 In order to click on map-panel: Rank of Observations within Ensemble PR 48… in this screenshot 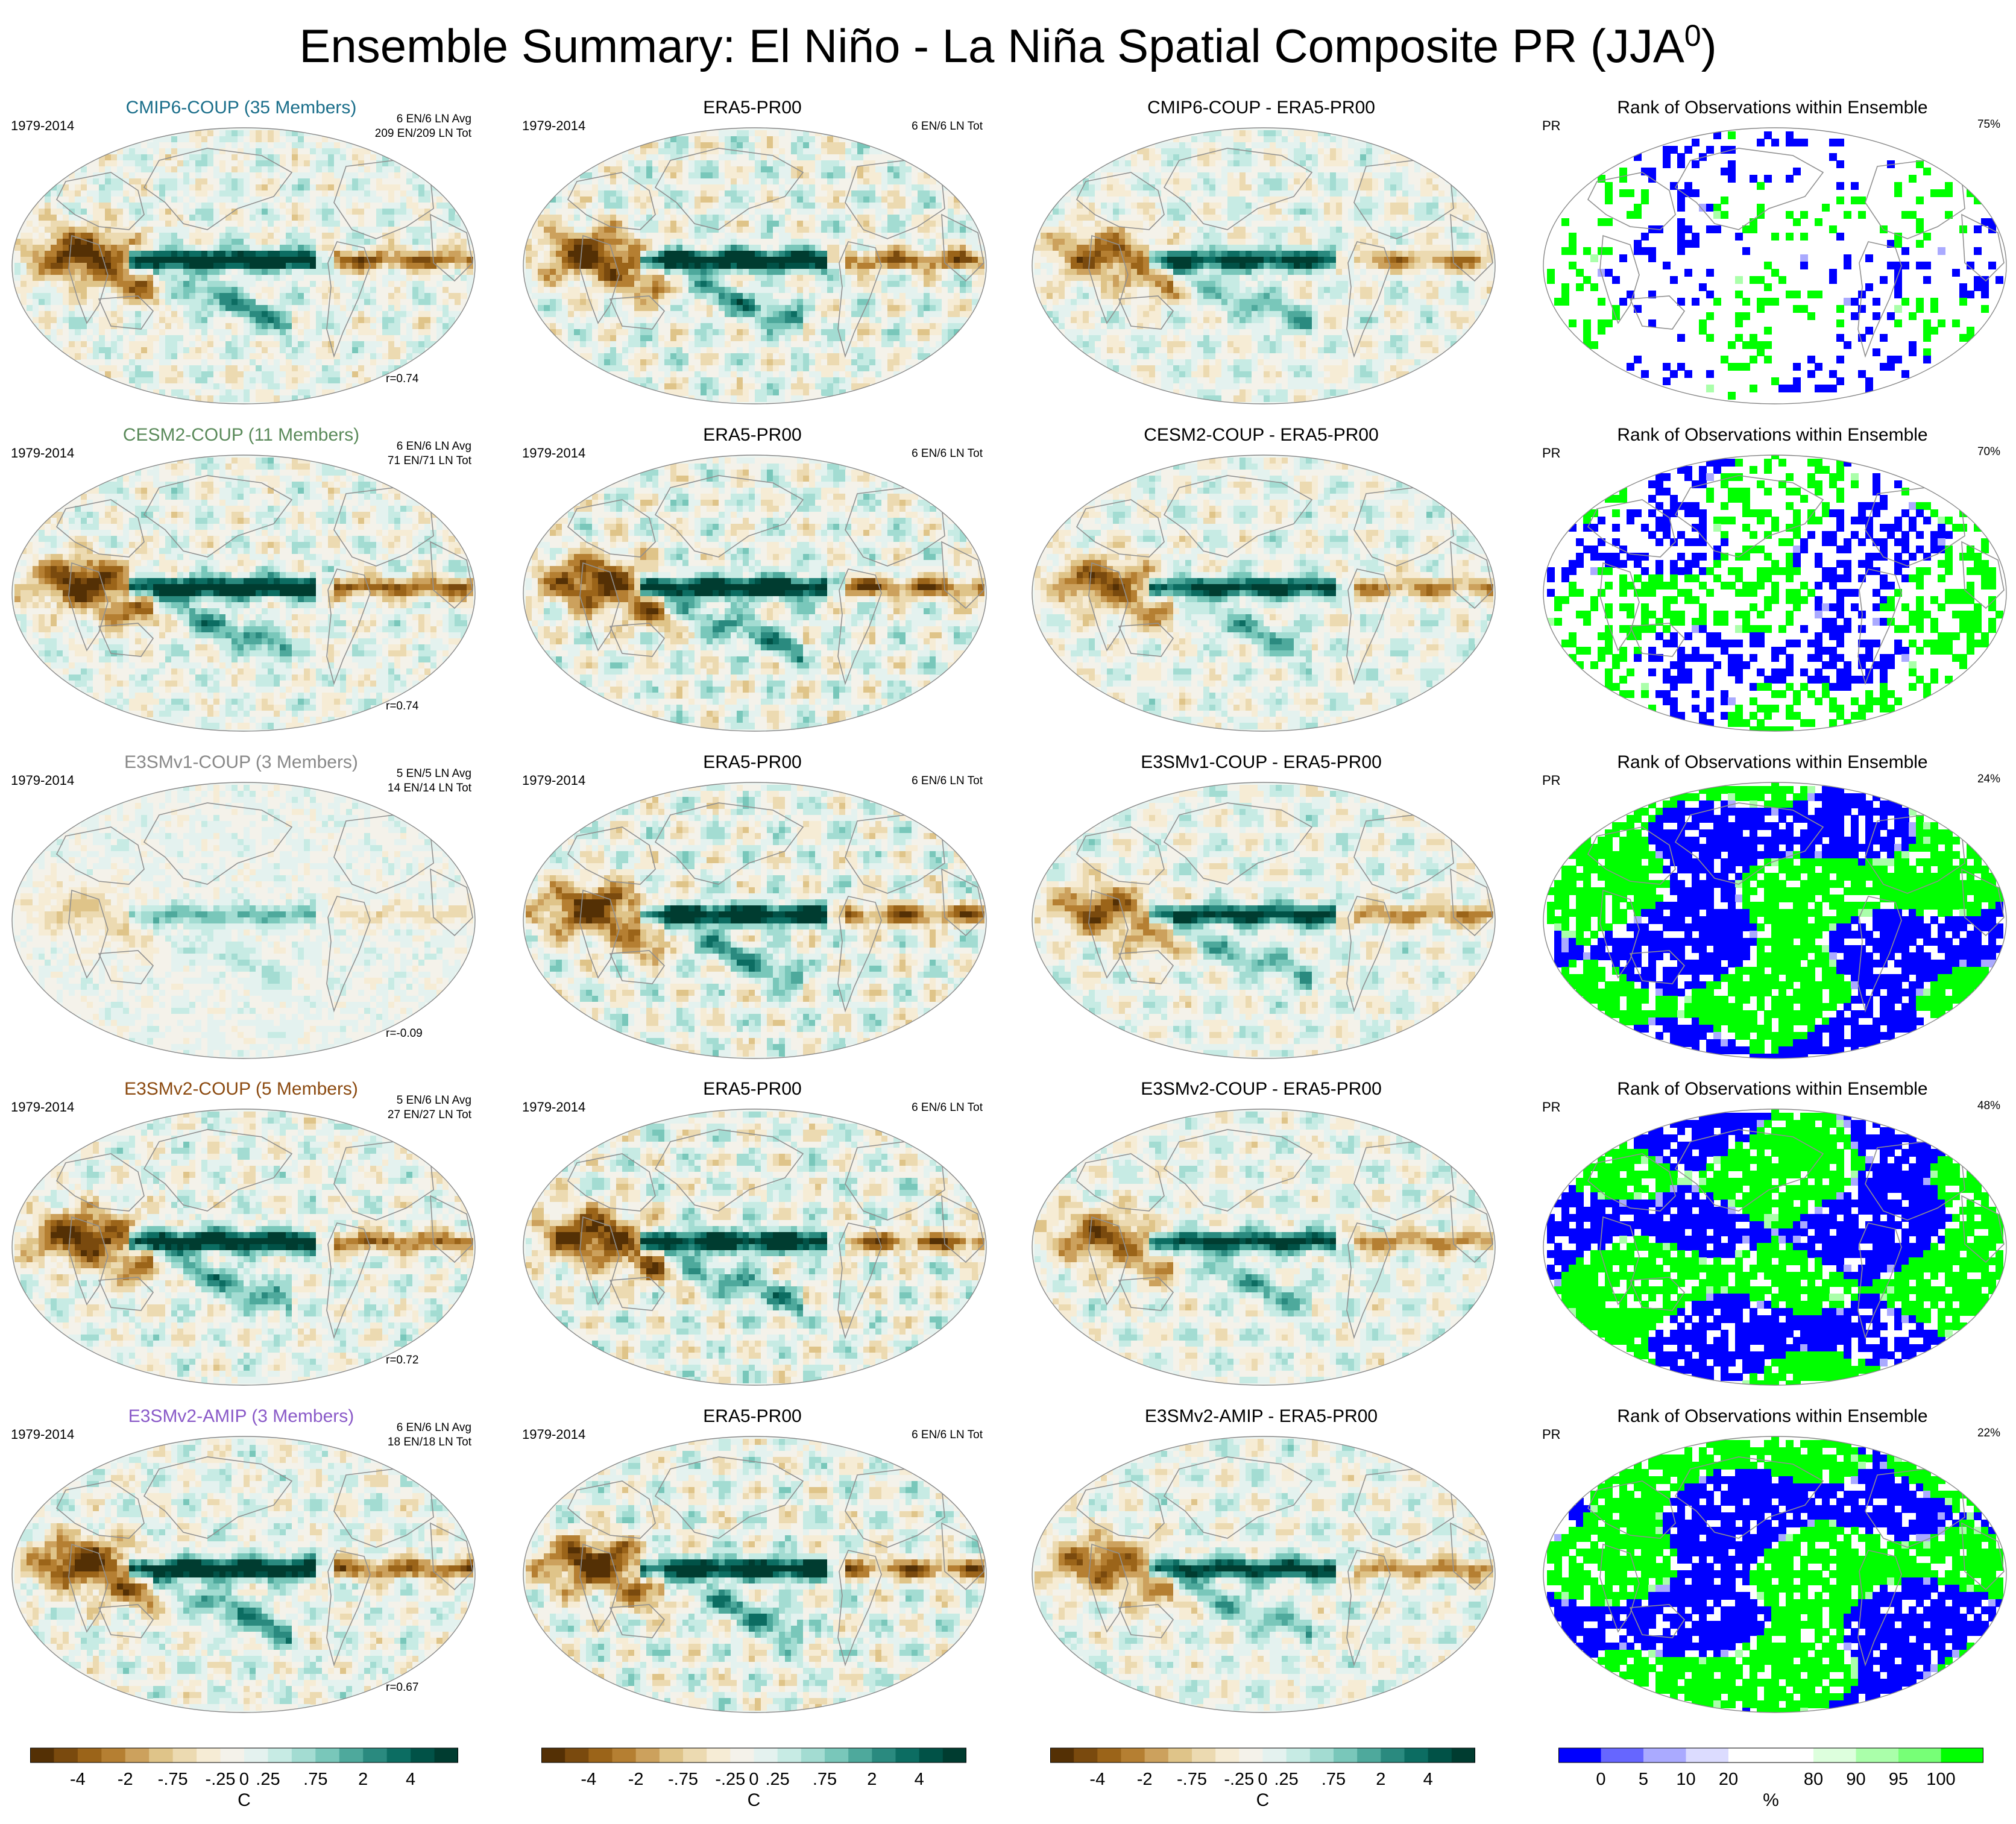, I will do `click(1773, 1235)`.